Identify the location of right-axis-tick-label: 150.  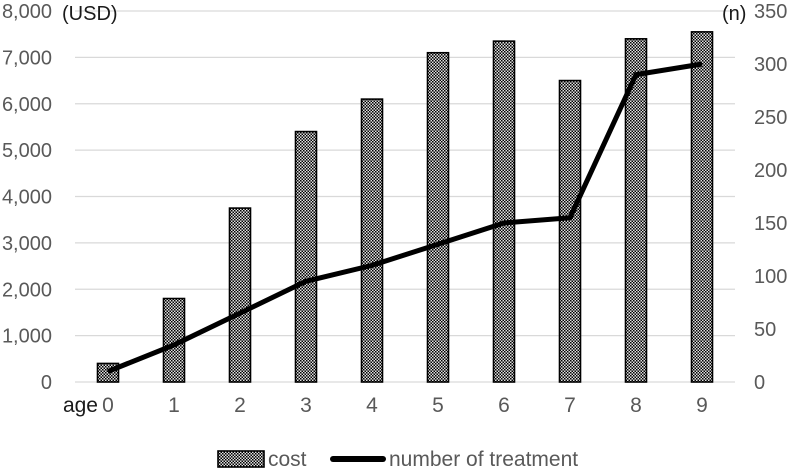
(770, 224).